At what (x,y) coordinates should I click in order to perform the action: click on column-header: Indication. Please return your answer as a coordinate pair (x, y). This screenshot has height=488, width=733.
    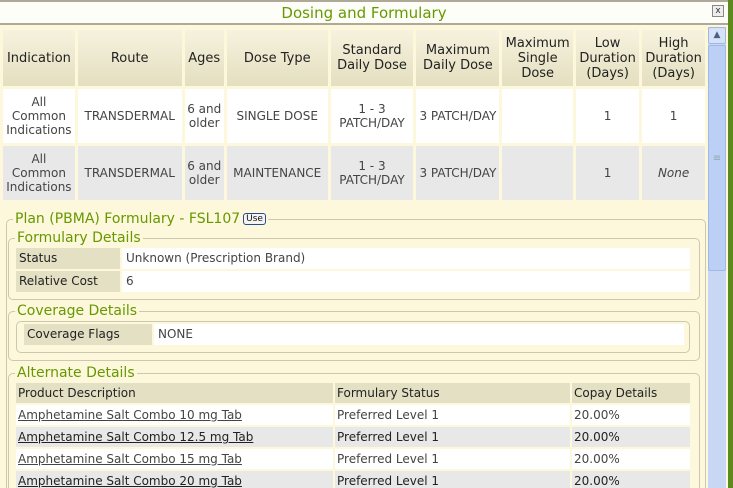
    Looking at the image, I should click on (39, 58).